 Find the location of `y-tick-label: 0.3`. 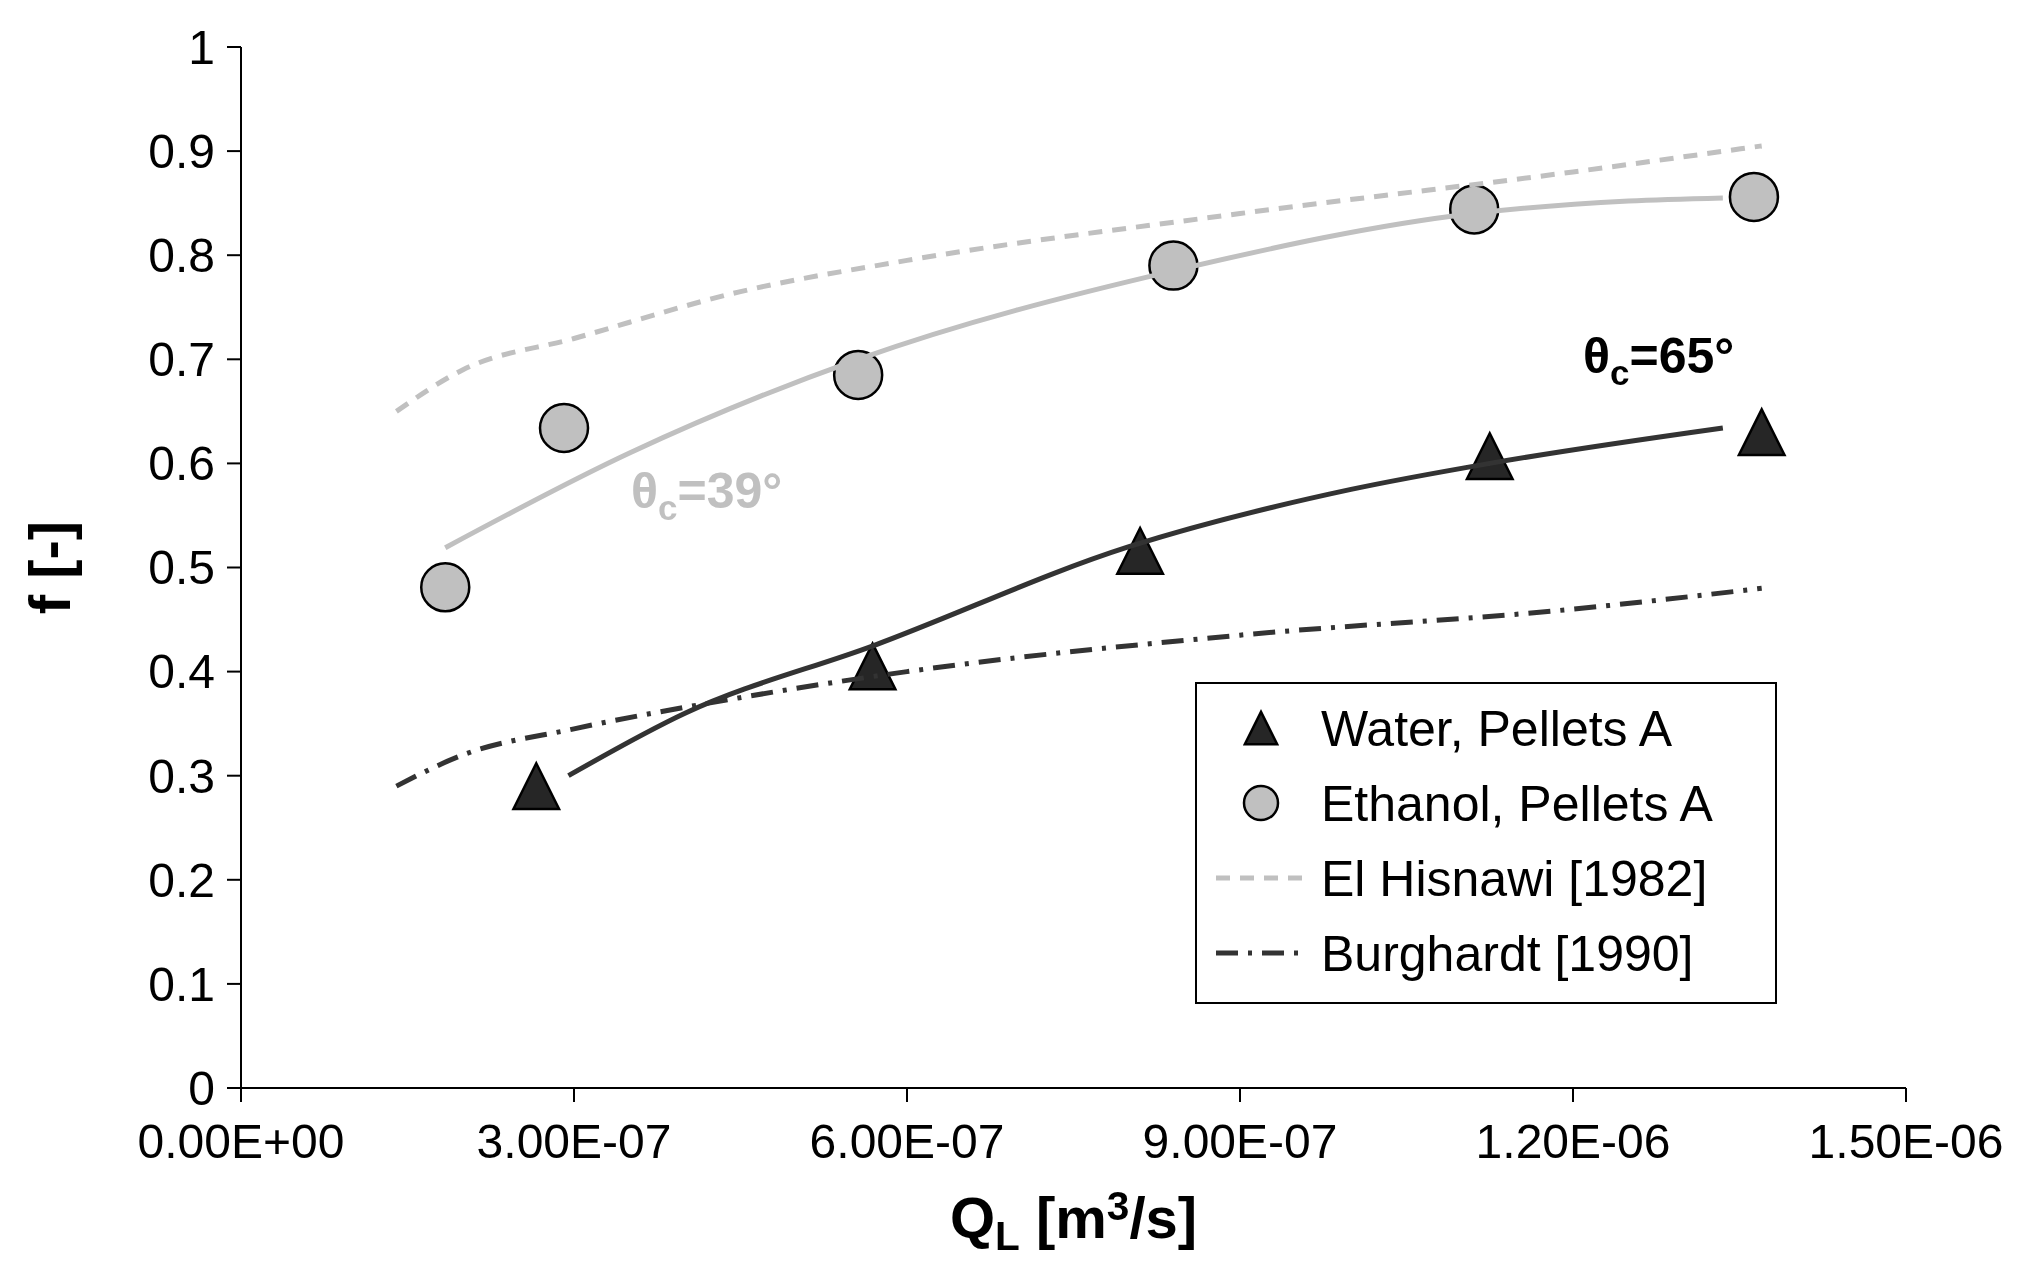

y-tick-label: 0.3 is located at coordinates (181, 776).